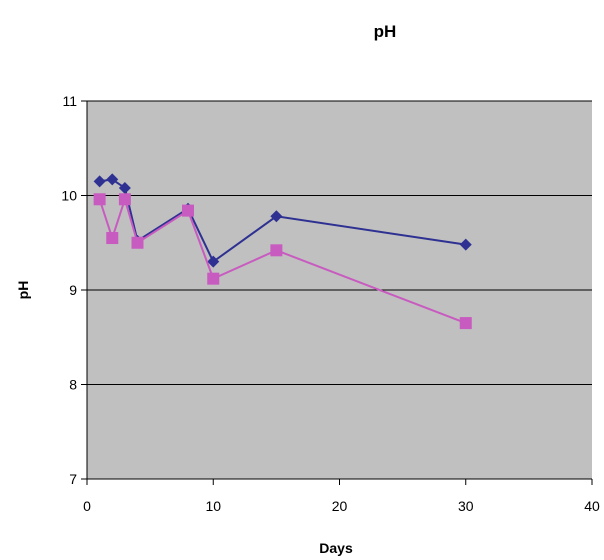 This screenshot has width=604, height=560. Describe the element at coordinates (87, 506) in the screenshot. I see `x-tick-label-0: 0` at that location.